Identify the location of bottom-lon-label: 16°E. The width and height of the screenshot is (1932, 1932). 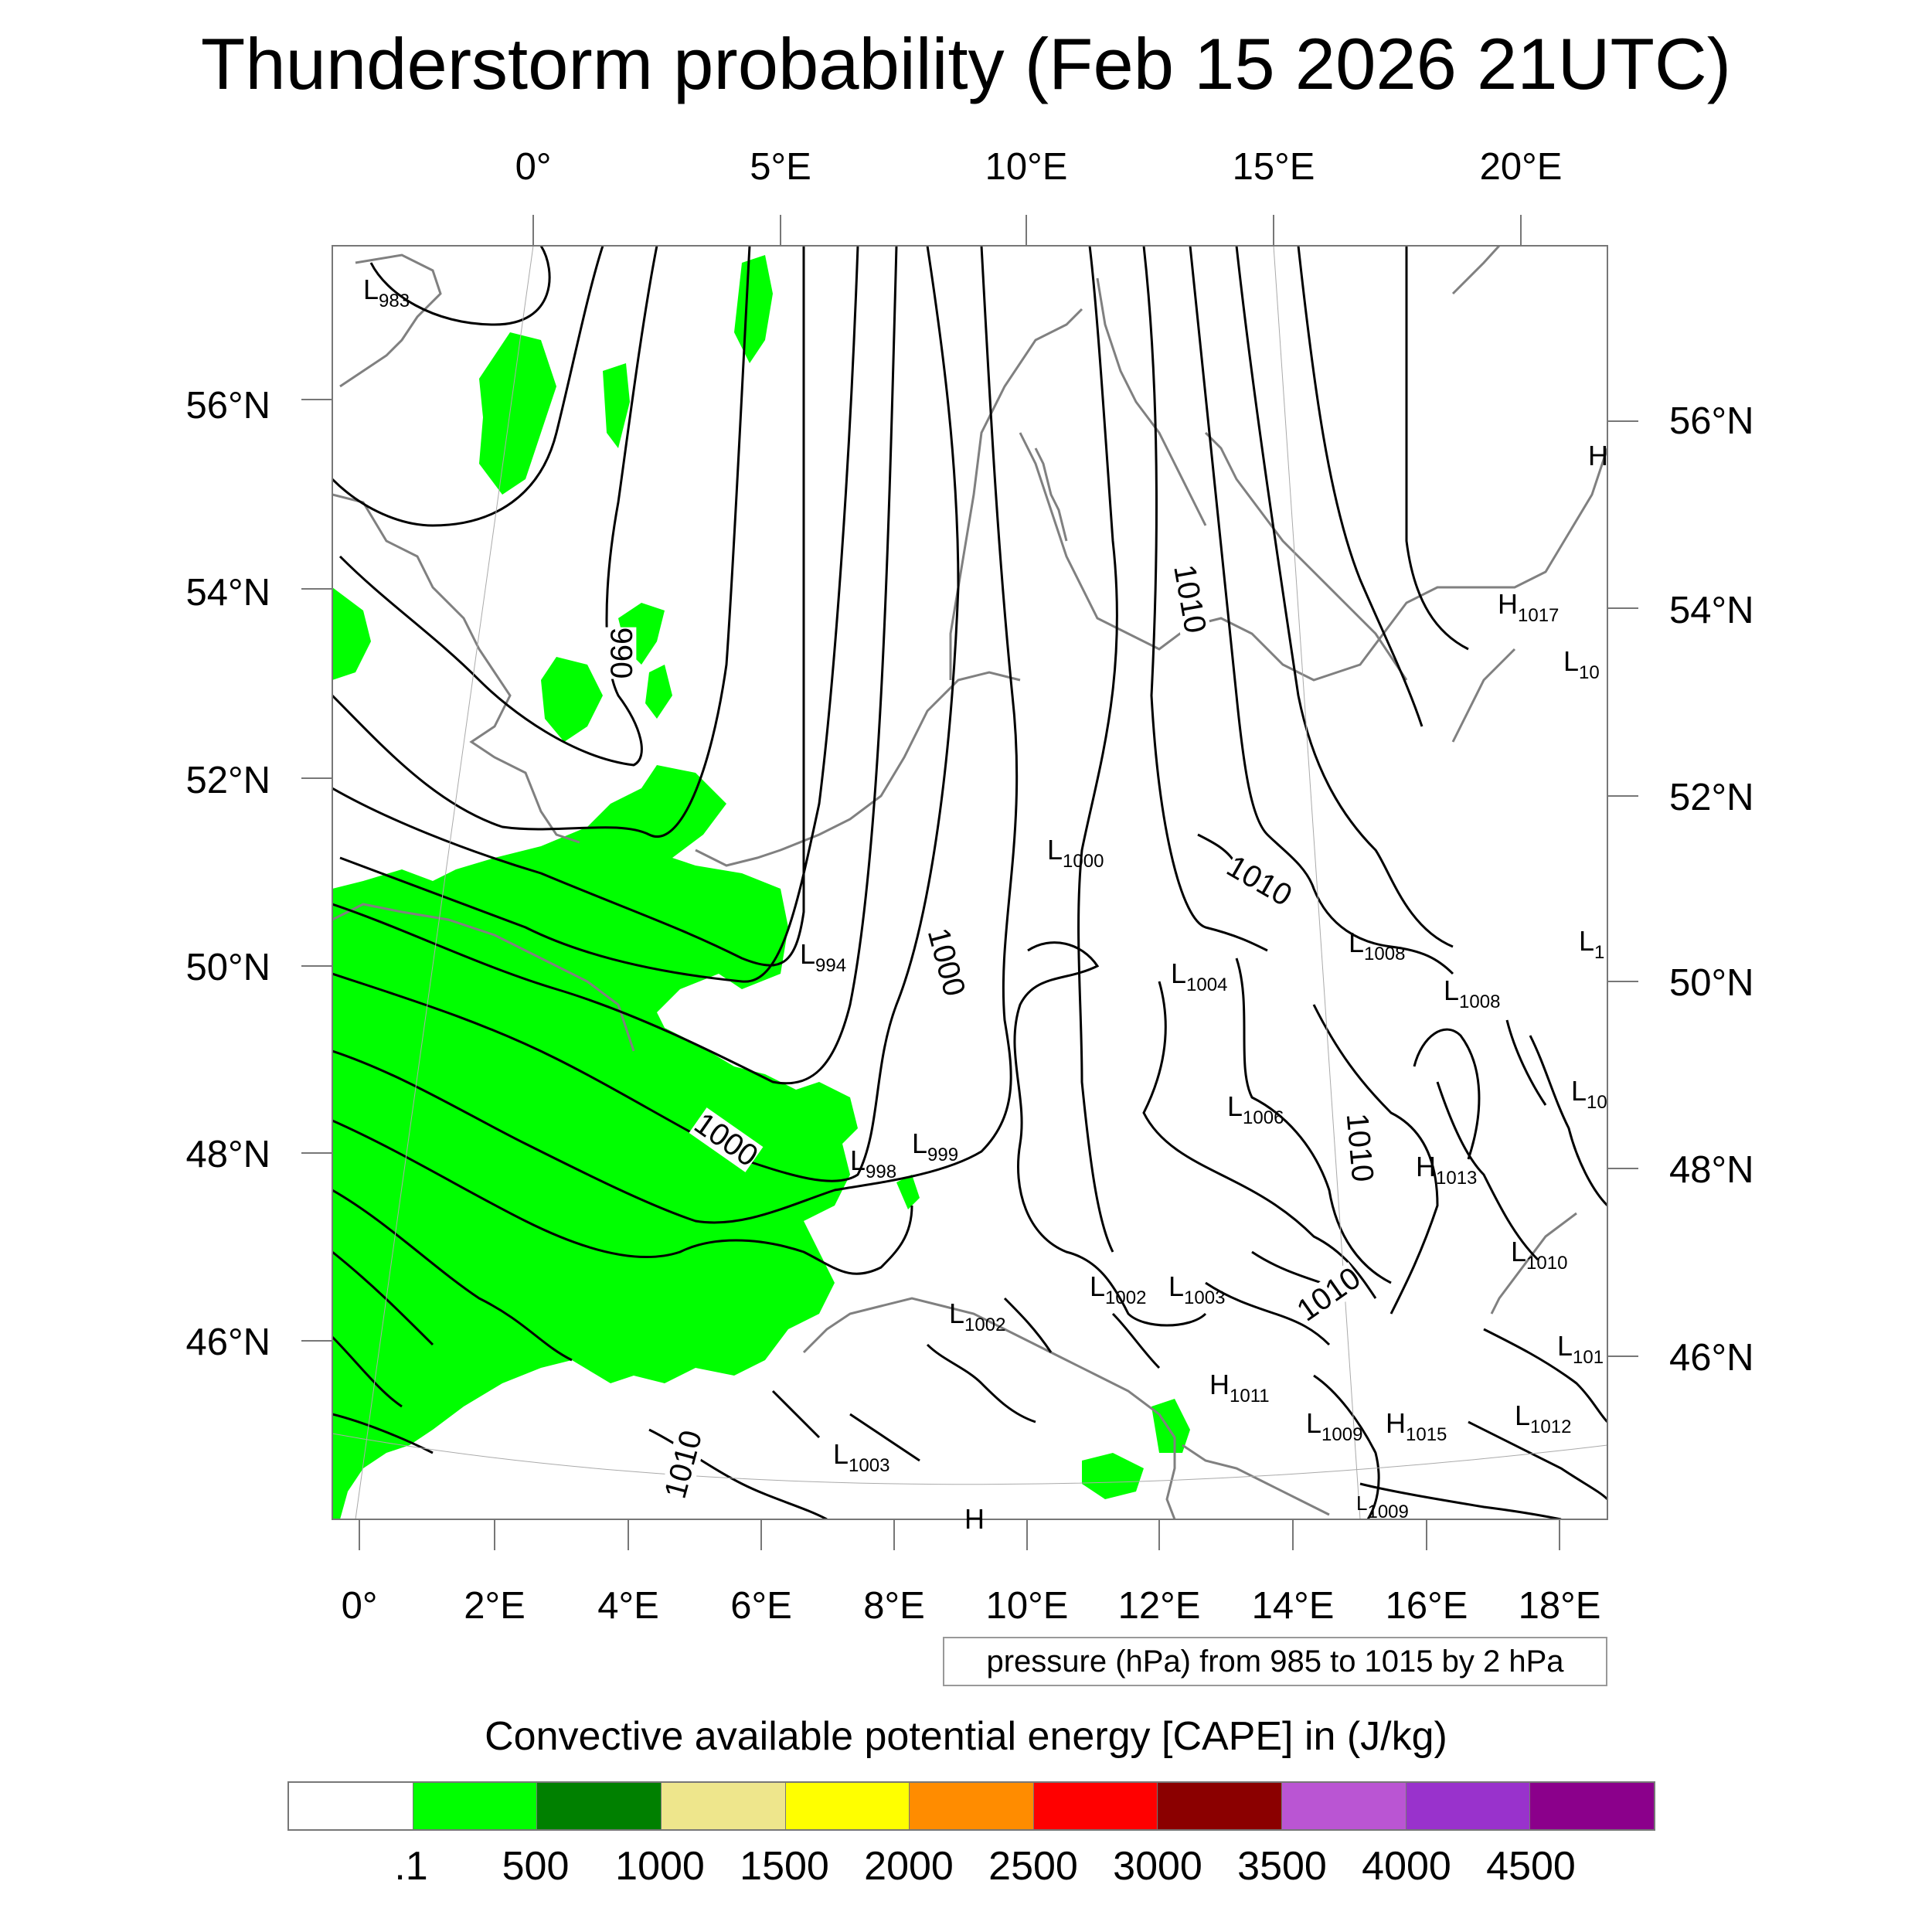
(1426, 1606).